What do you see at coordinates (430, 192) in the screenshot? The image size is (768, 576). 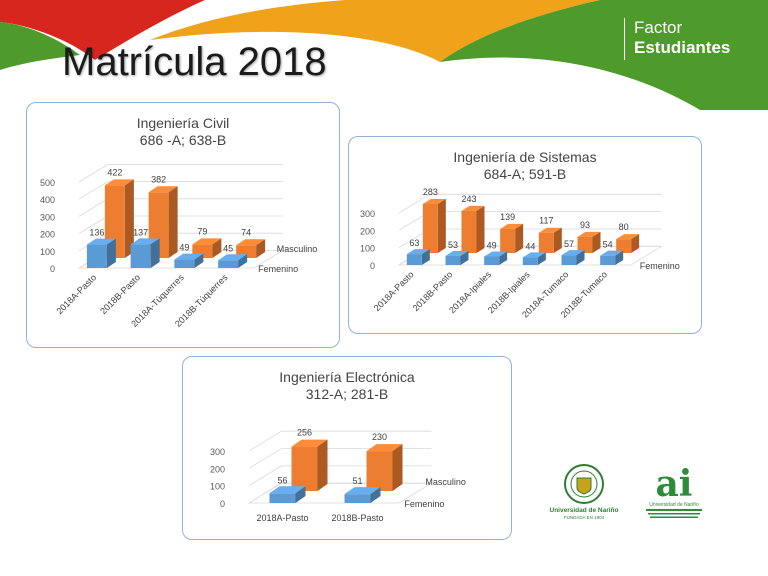 I see `data-label: 283` at bounding box center [430, 192].